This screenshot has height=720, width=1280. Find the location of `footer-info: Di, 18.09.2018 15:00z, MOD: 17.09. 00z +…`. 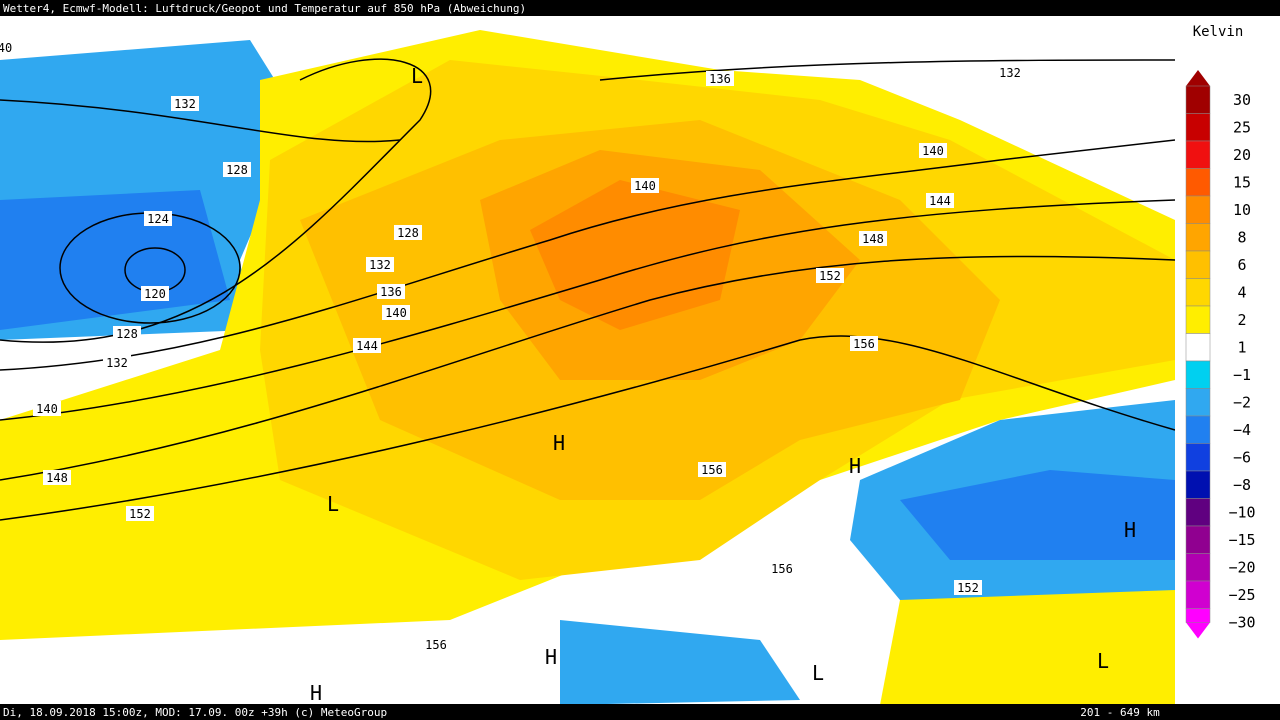

footer-info: Di, 18.09.2018 15:00z, MOD: 17.09. 00z +… is located at coordinates (195, 712).